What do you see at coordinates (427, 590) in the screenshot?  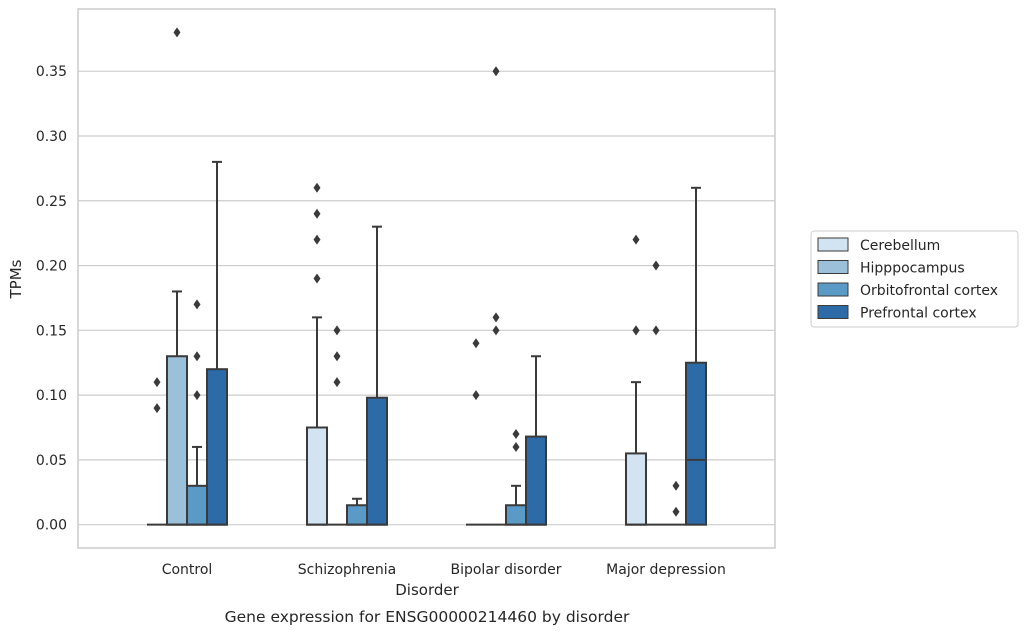 I see `x-axis-label: Disorder` at bounding box center [427, 590].